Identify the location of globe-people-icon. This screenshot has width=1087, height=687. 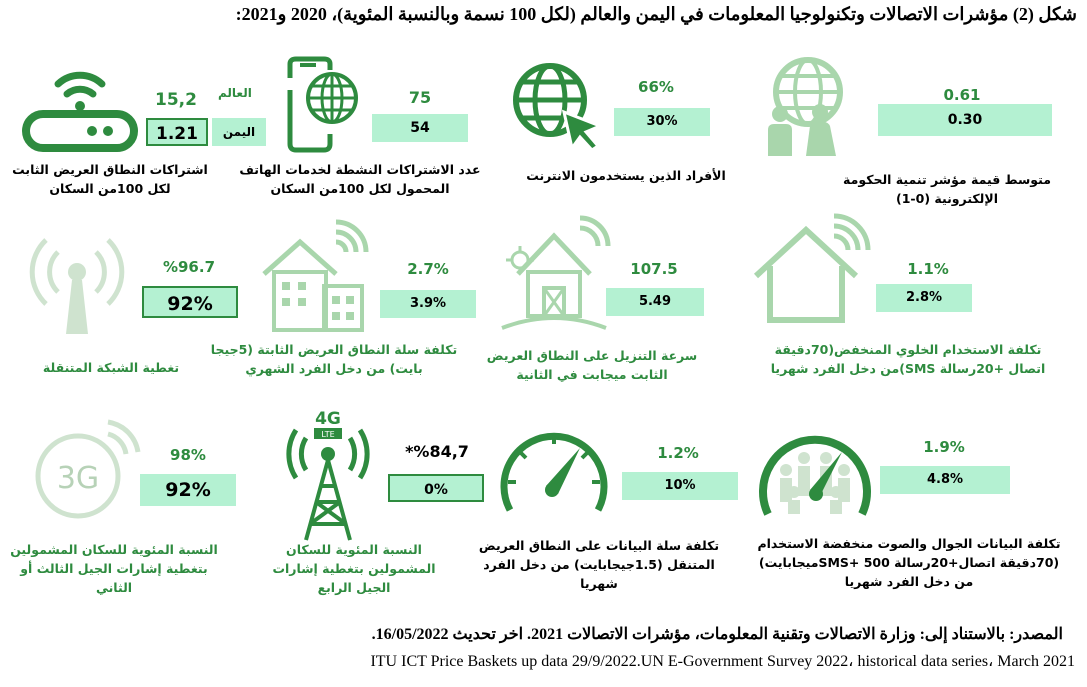
(805, 106).